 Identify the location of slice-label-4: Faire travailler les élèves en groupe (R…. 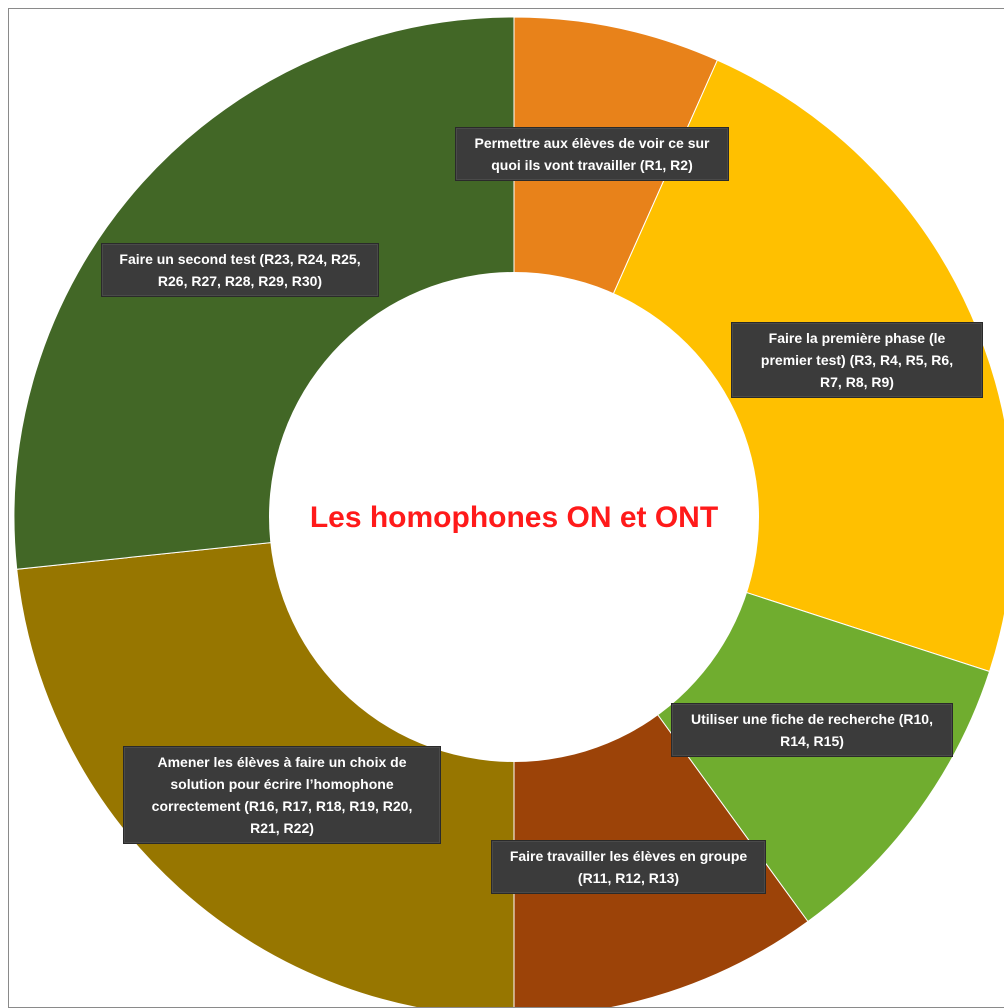
(628, 867).